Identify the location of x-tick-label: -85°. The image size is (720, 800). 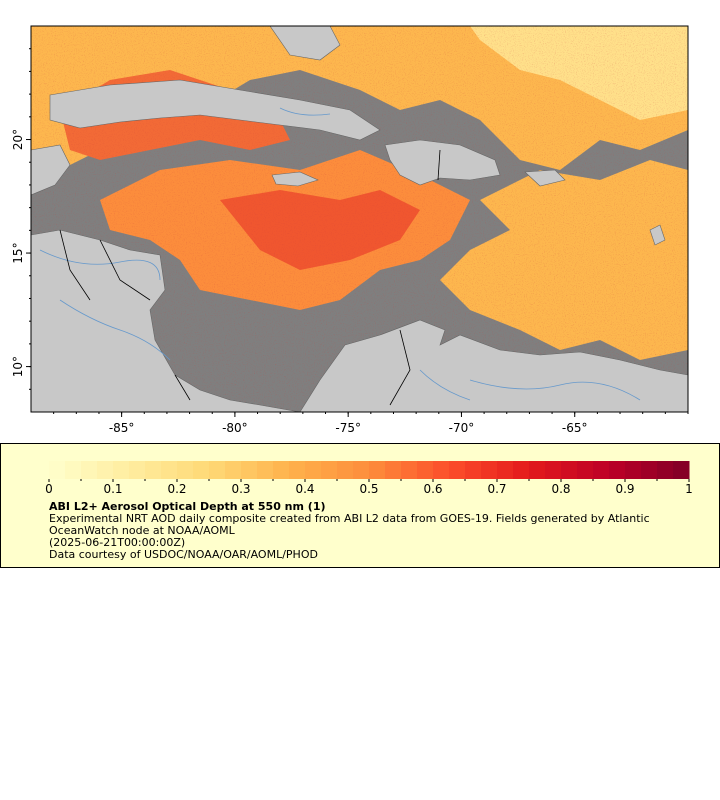
(122, 428).